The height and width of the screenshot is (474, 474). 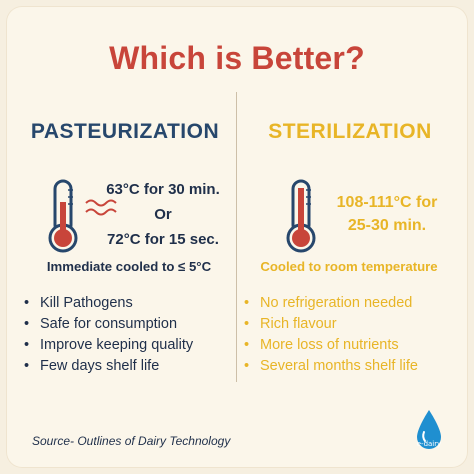 What do you see at coordinates (163, 189) in the screenshot?
I see `temp-option-1: 63°C for 30 min.` at bounding box center [163, 189].